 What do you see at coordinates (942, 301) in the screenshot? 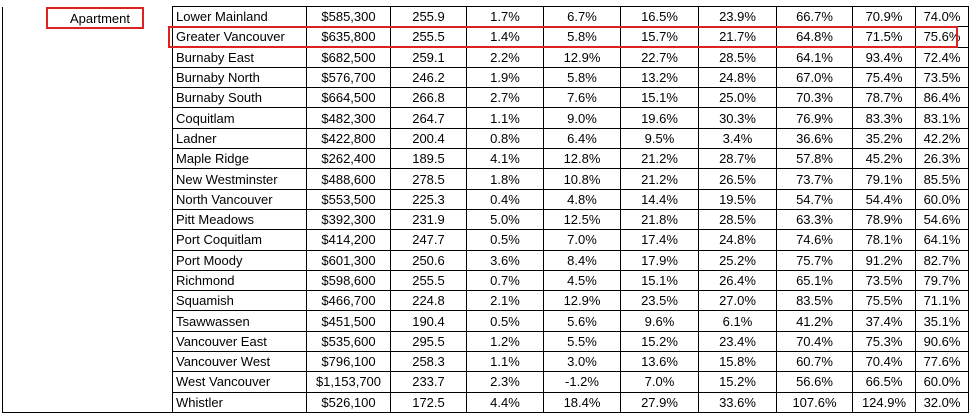
I see `value-cell: 71.1%` at bounding box center [942, 301].